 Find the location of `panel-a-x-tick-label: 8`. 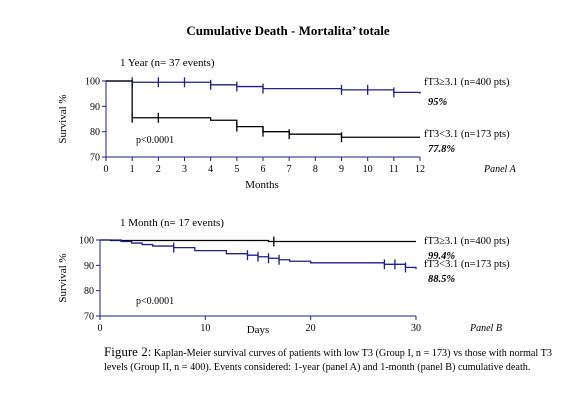

panel-a-x-tick-label: 8 is located at coordinates (315, 169).